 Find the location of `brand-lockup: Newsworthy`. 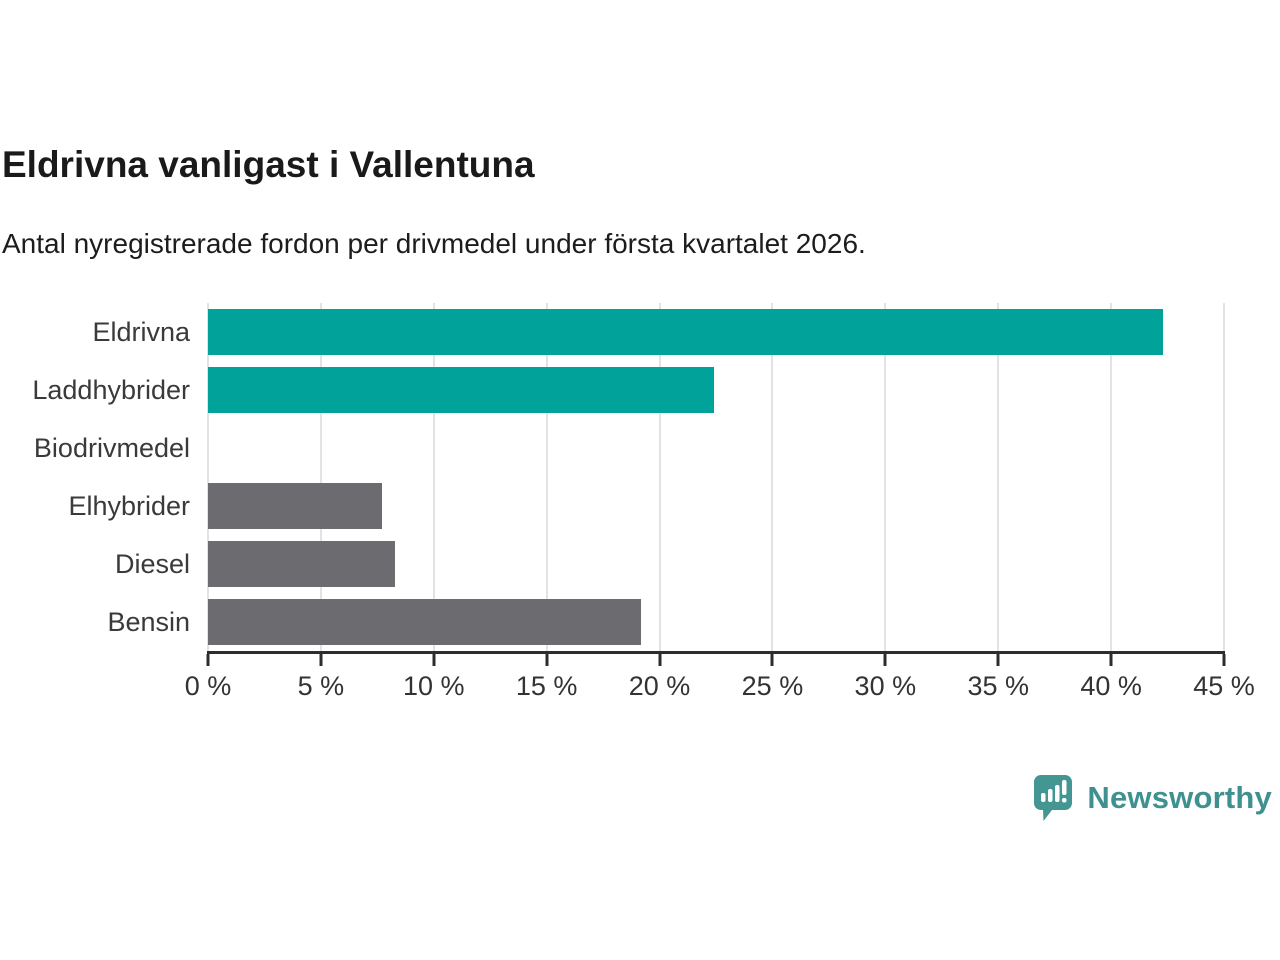

brand-lockup: Newsworthy is located at coordinates (1152, 798).